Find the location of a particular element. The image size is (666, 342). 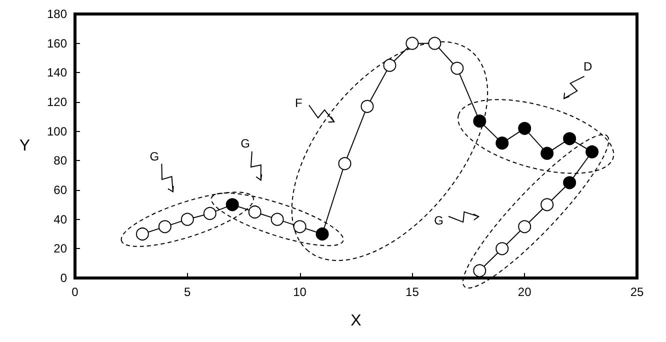

y-axis-title: Y is located at coordinates (24, 146).